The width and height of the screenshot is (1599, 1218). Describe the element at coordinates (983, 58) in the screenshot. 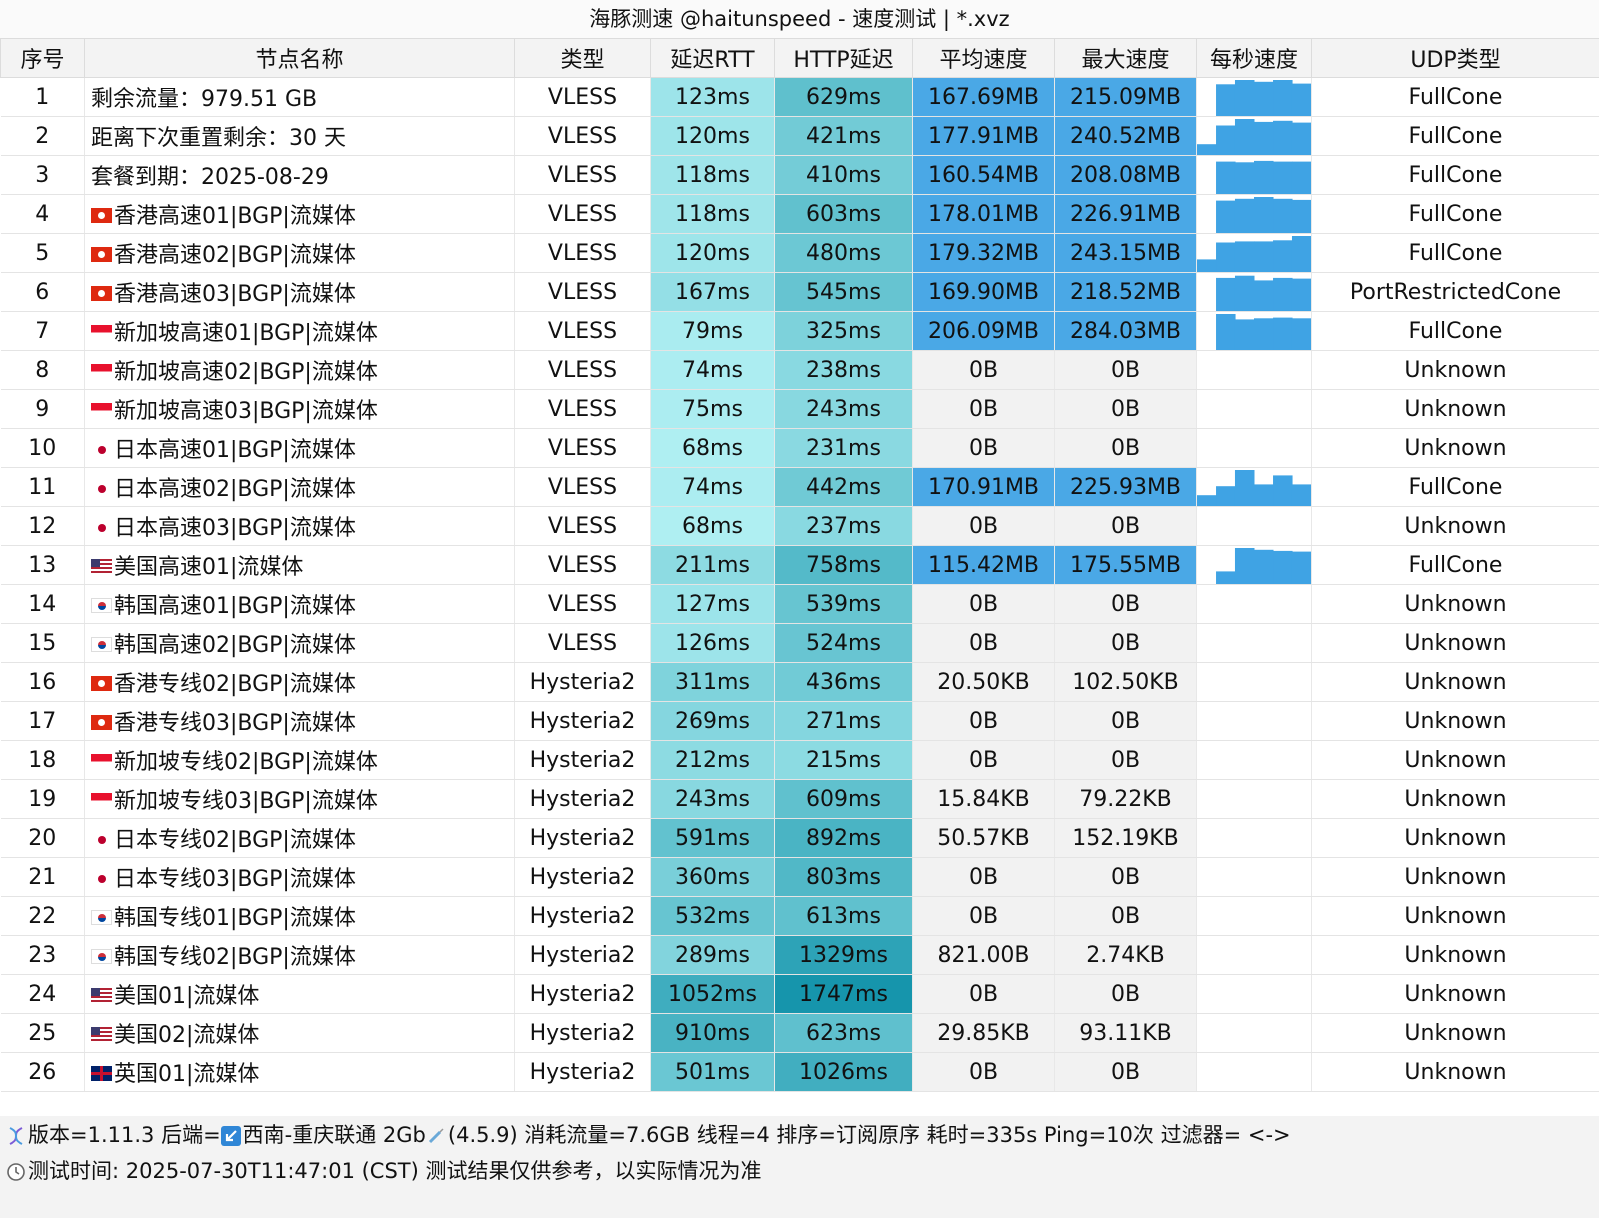

I see `col-header-avg-speed: 平均速度` at that location.